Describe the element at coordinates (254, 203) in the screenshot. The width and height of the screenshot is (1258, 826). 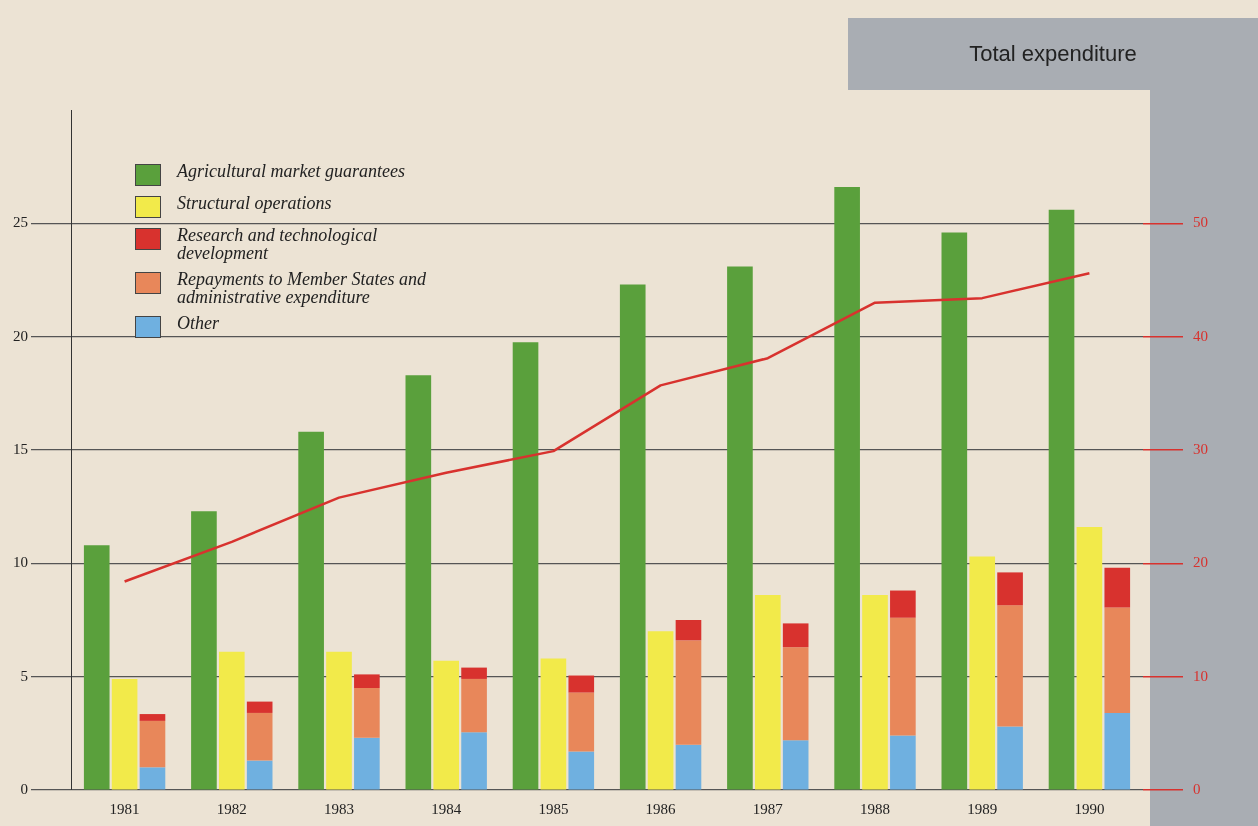
I see `legend-label: Structural operations` at that location.